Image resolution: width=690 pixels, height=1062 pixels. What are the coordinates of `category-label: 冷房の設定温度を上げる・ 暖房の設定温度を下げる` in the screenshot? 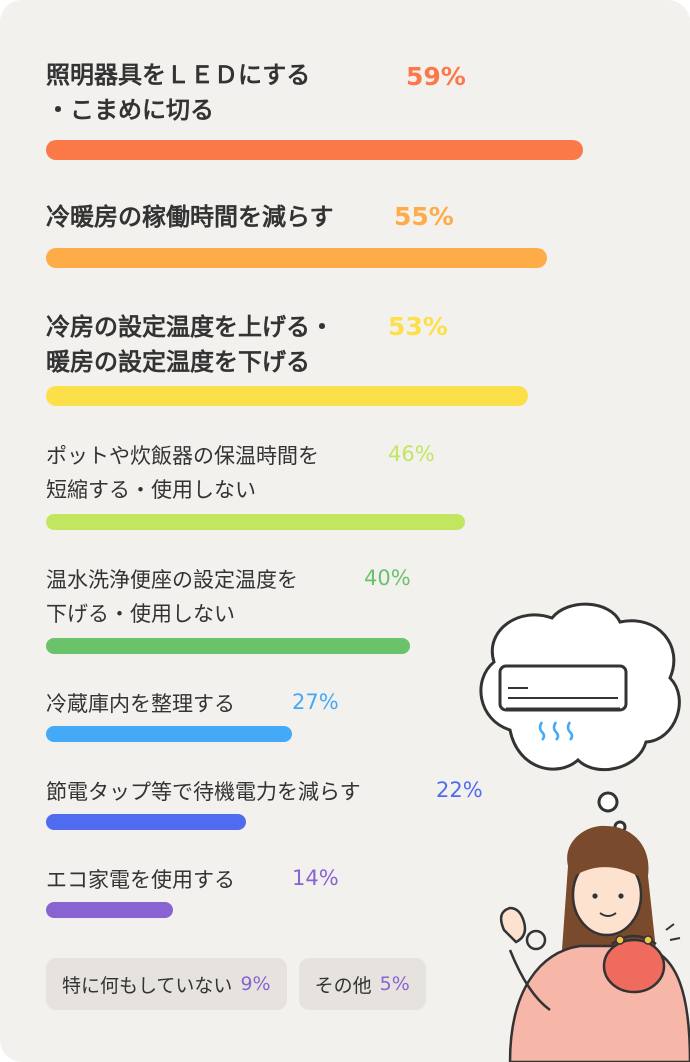 It's located at (190, 344).